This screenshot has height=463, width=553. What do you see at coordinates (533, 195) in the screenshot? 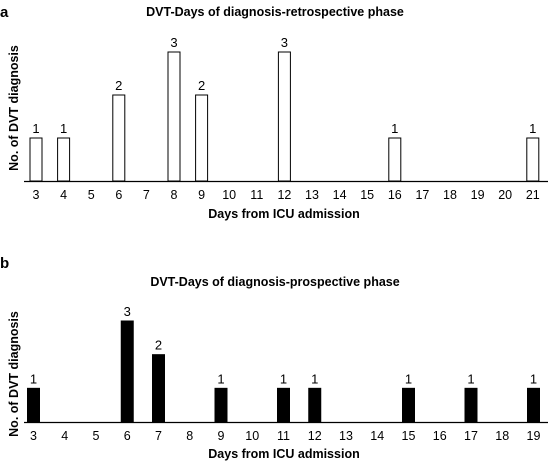
I see `x-tick-label: 21` at bounding box center [533, 195].